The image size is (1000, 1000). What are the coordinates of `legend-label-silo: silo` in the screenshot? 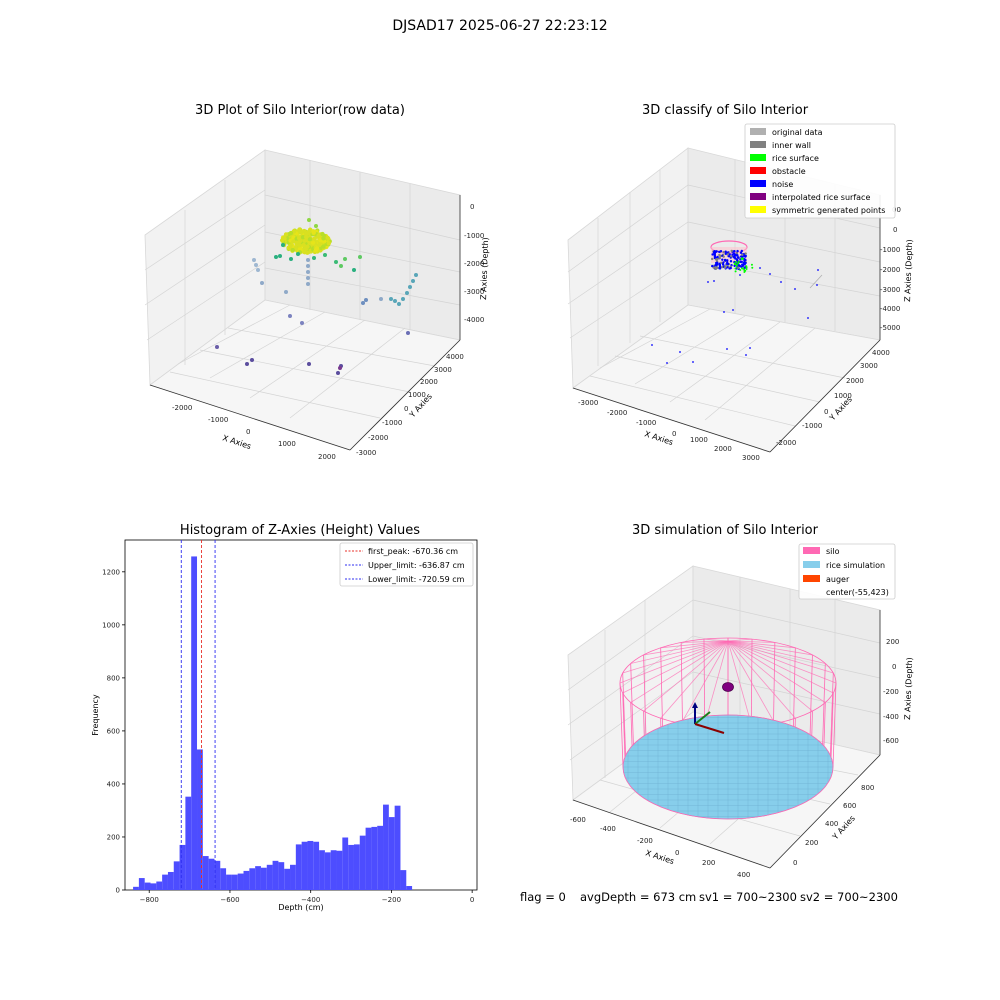 It's located at (833, 551).